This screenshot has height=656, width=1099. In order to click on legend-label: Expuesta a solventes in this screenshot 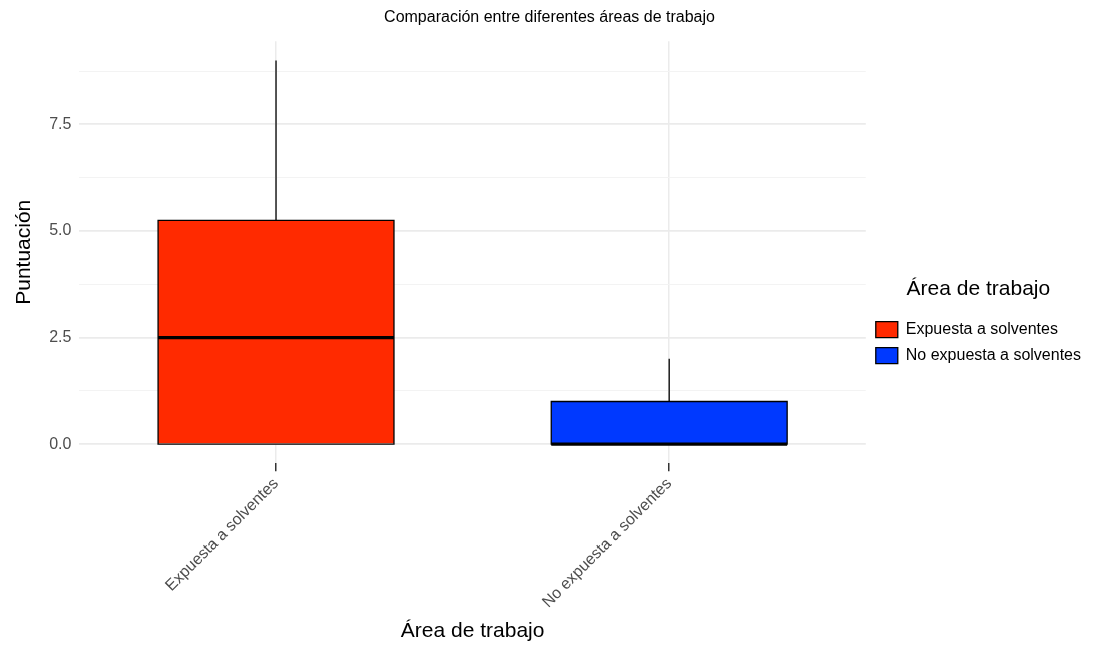, I will do `click(981, 329)`.